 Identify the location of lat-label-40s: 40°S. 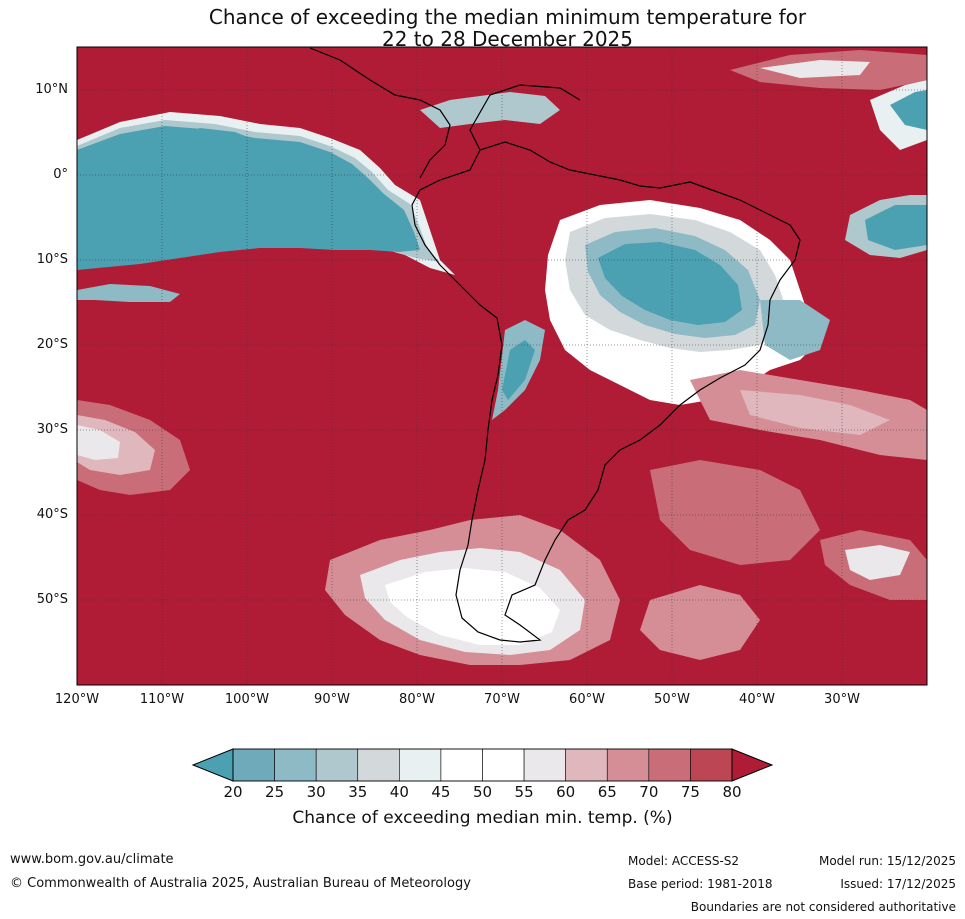
(52, 514).